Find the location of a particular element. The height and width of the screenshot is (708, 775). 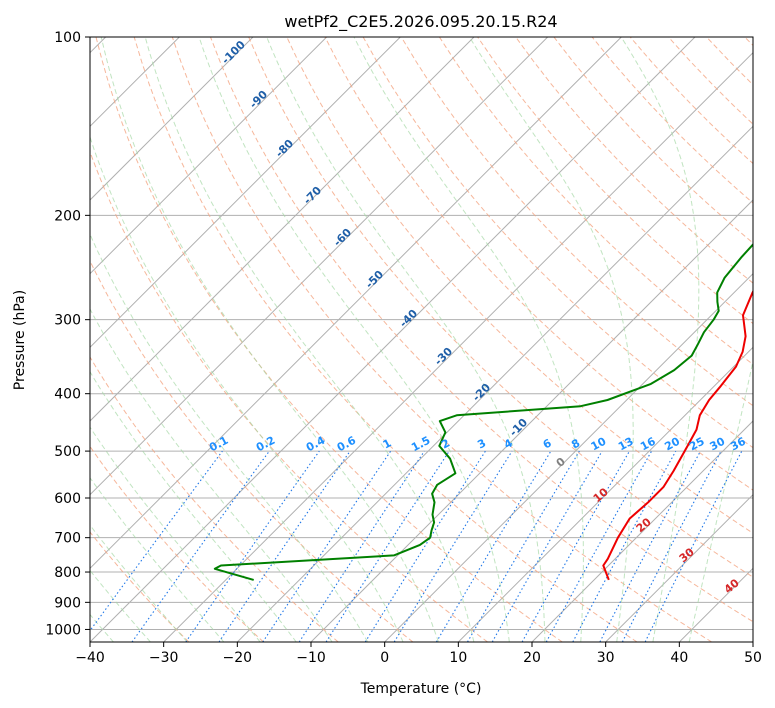

y-tick-label: 800 is located at coordinates (67, 573).